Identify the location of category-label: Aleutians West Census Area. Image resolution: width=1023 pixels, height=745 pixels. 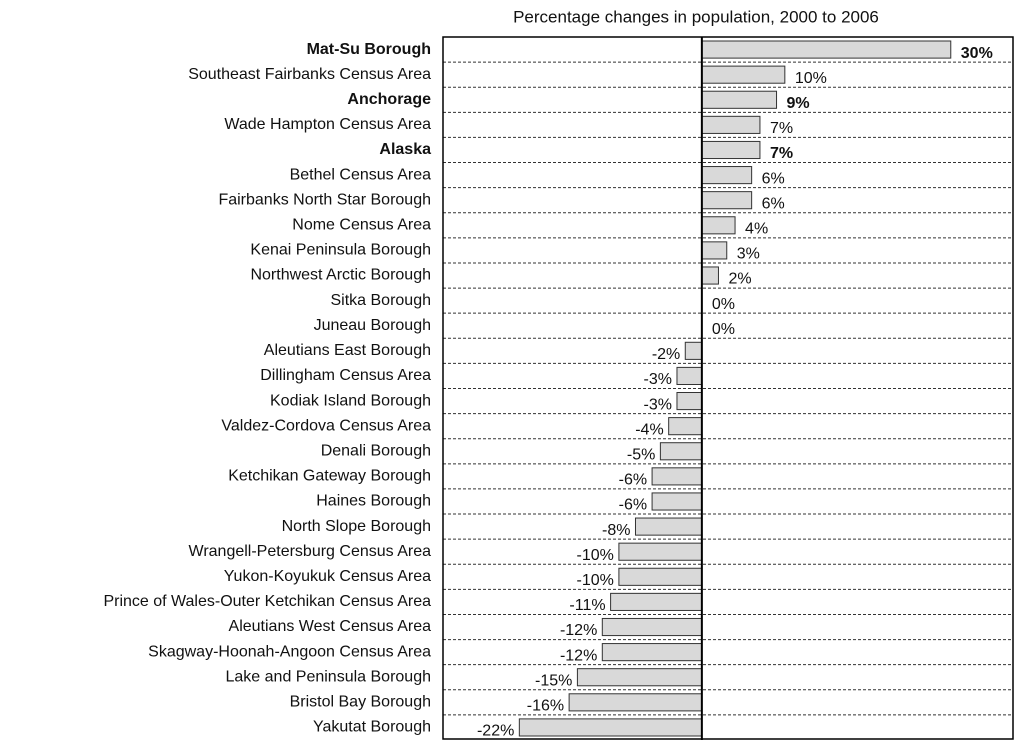
(330, 626).